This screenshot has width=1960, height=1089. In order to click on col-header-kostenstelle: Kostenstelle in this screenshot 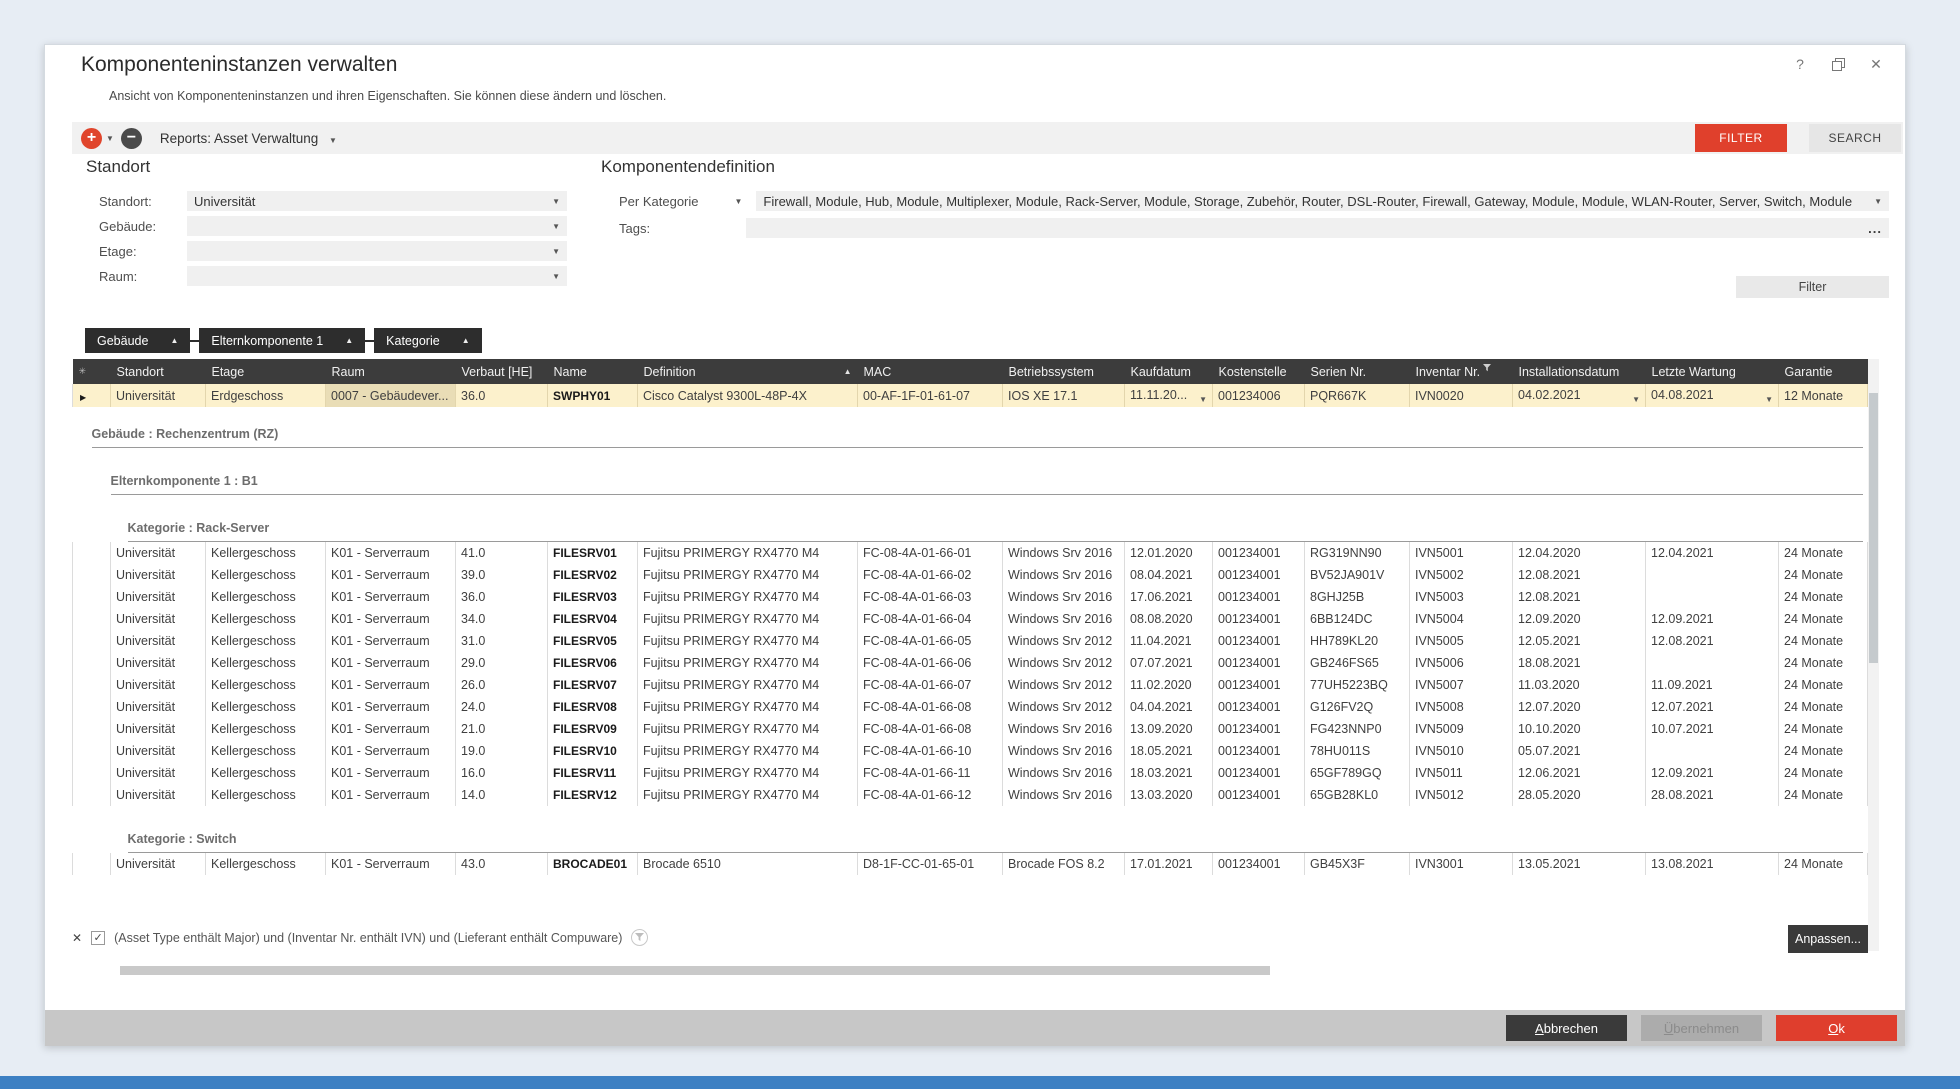, I will do `click(1258, 371)`.